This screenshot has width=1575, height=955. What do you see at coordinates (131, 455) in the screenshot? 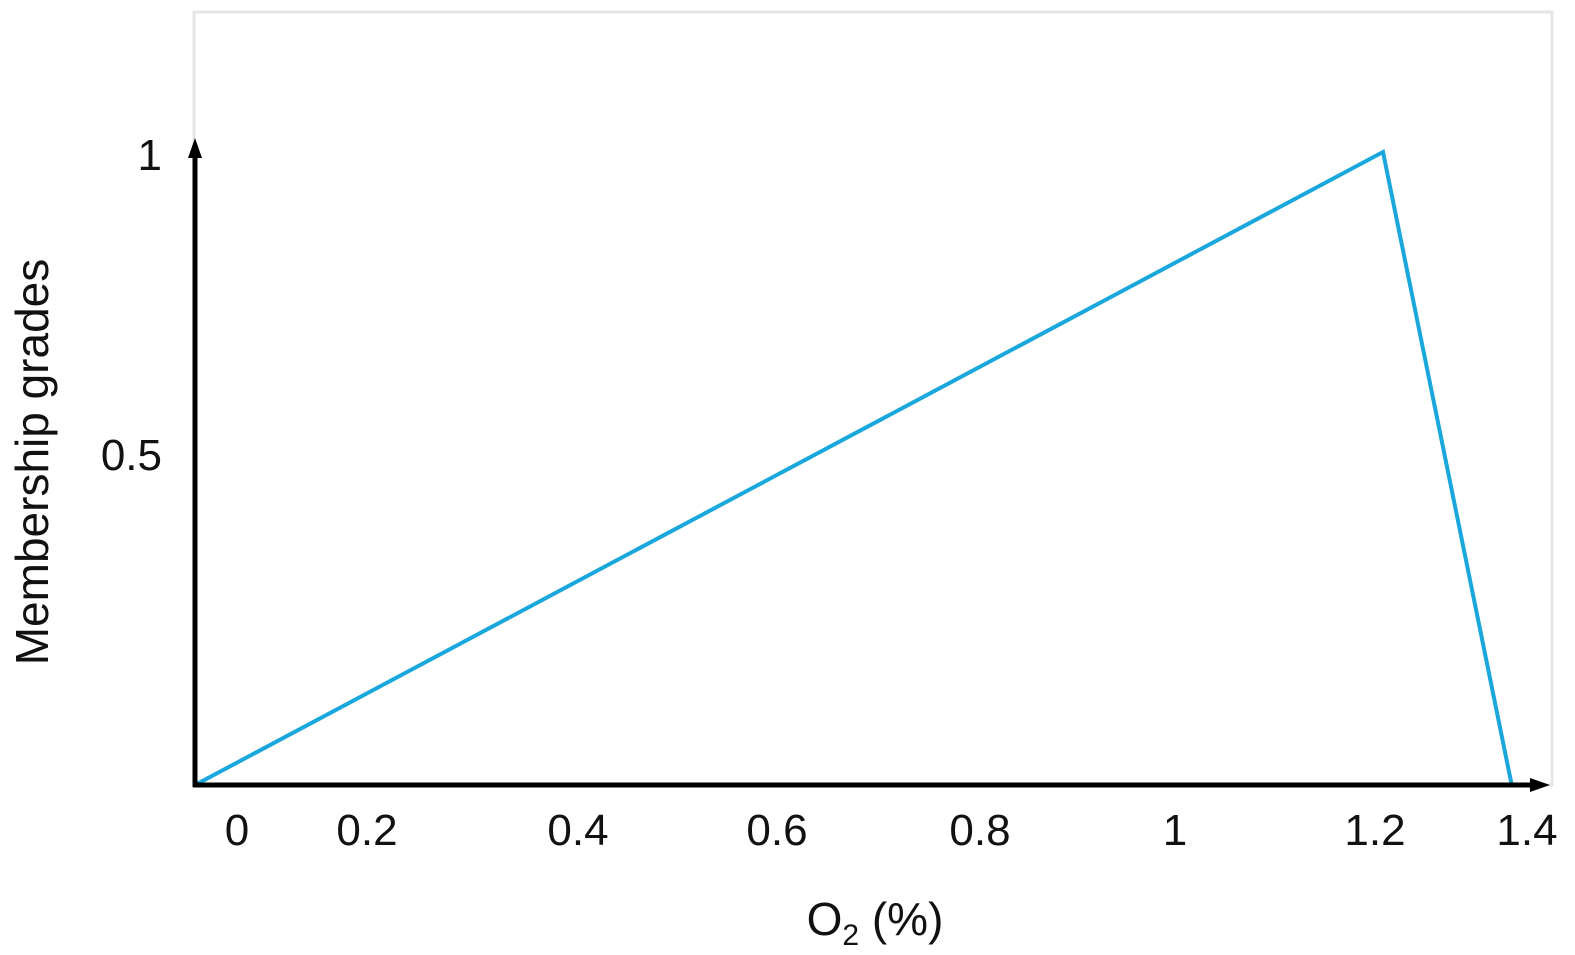
I see `y-tick-label: 0.5` at bounding box center [131, 455].